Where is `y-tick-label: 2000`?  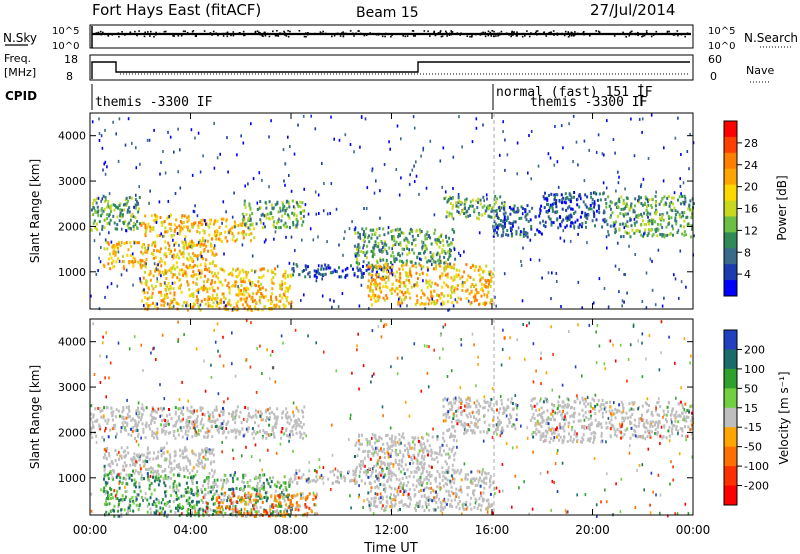 y-tick-label: 2000 is located at coordinates (72, 226).